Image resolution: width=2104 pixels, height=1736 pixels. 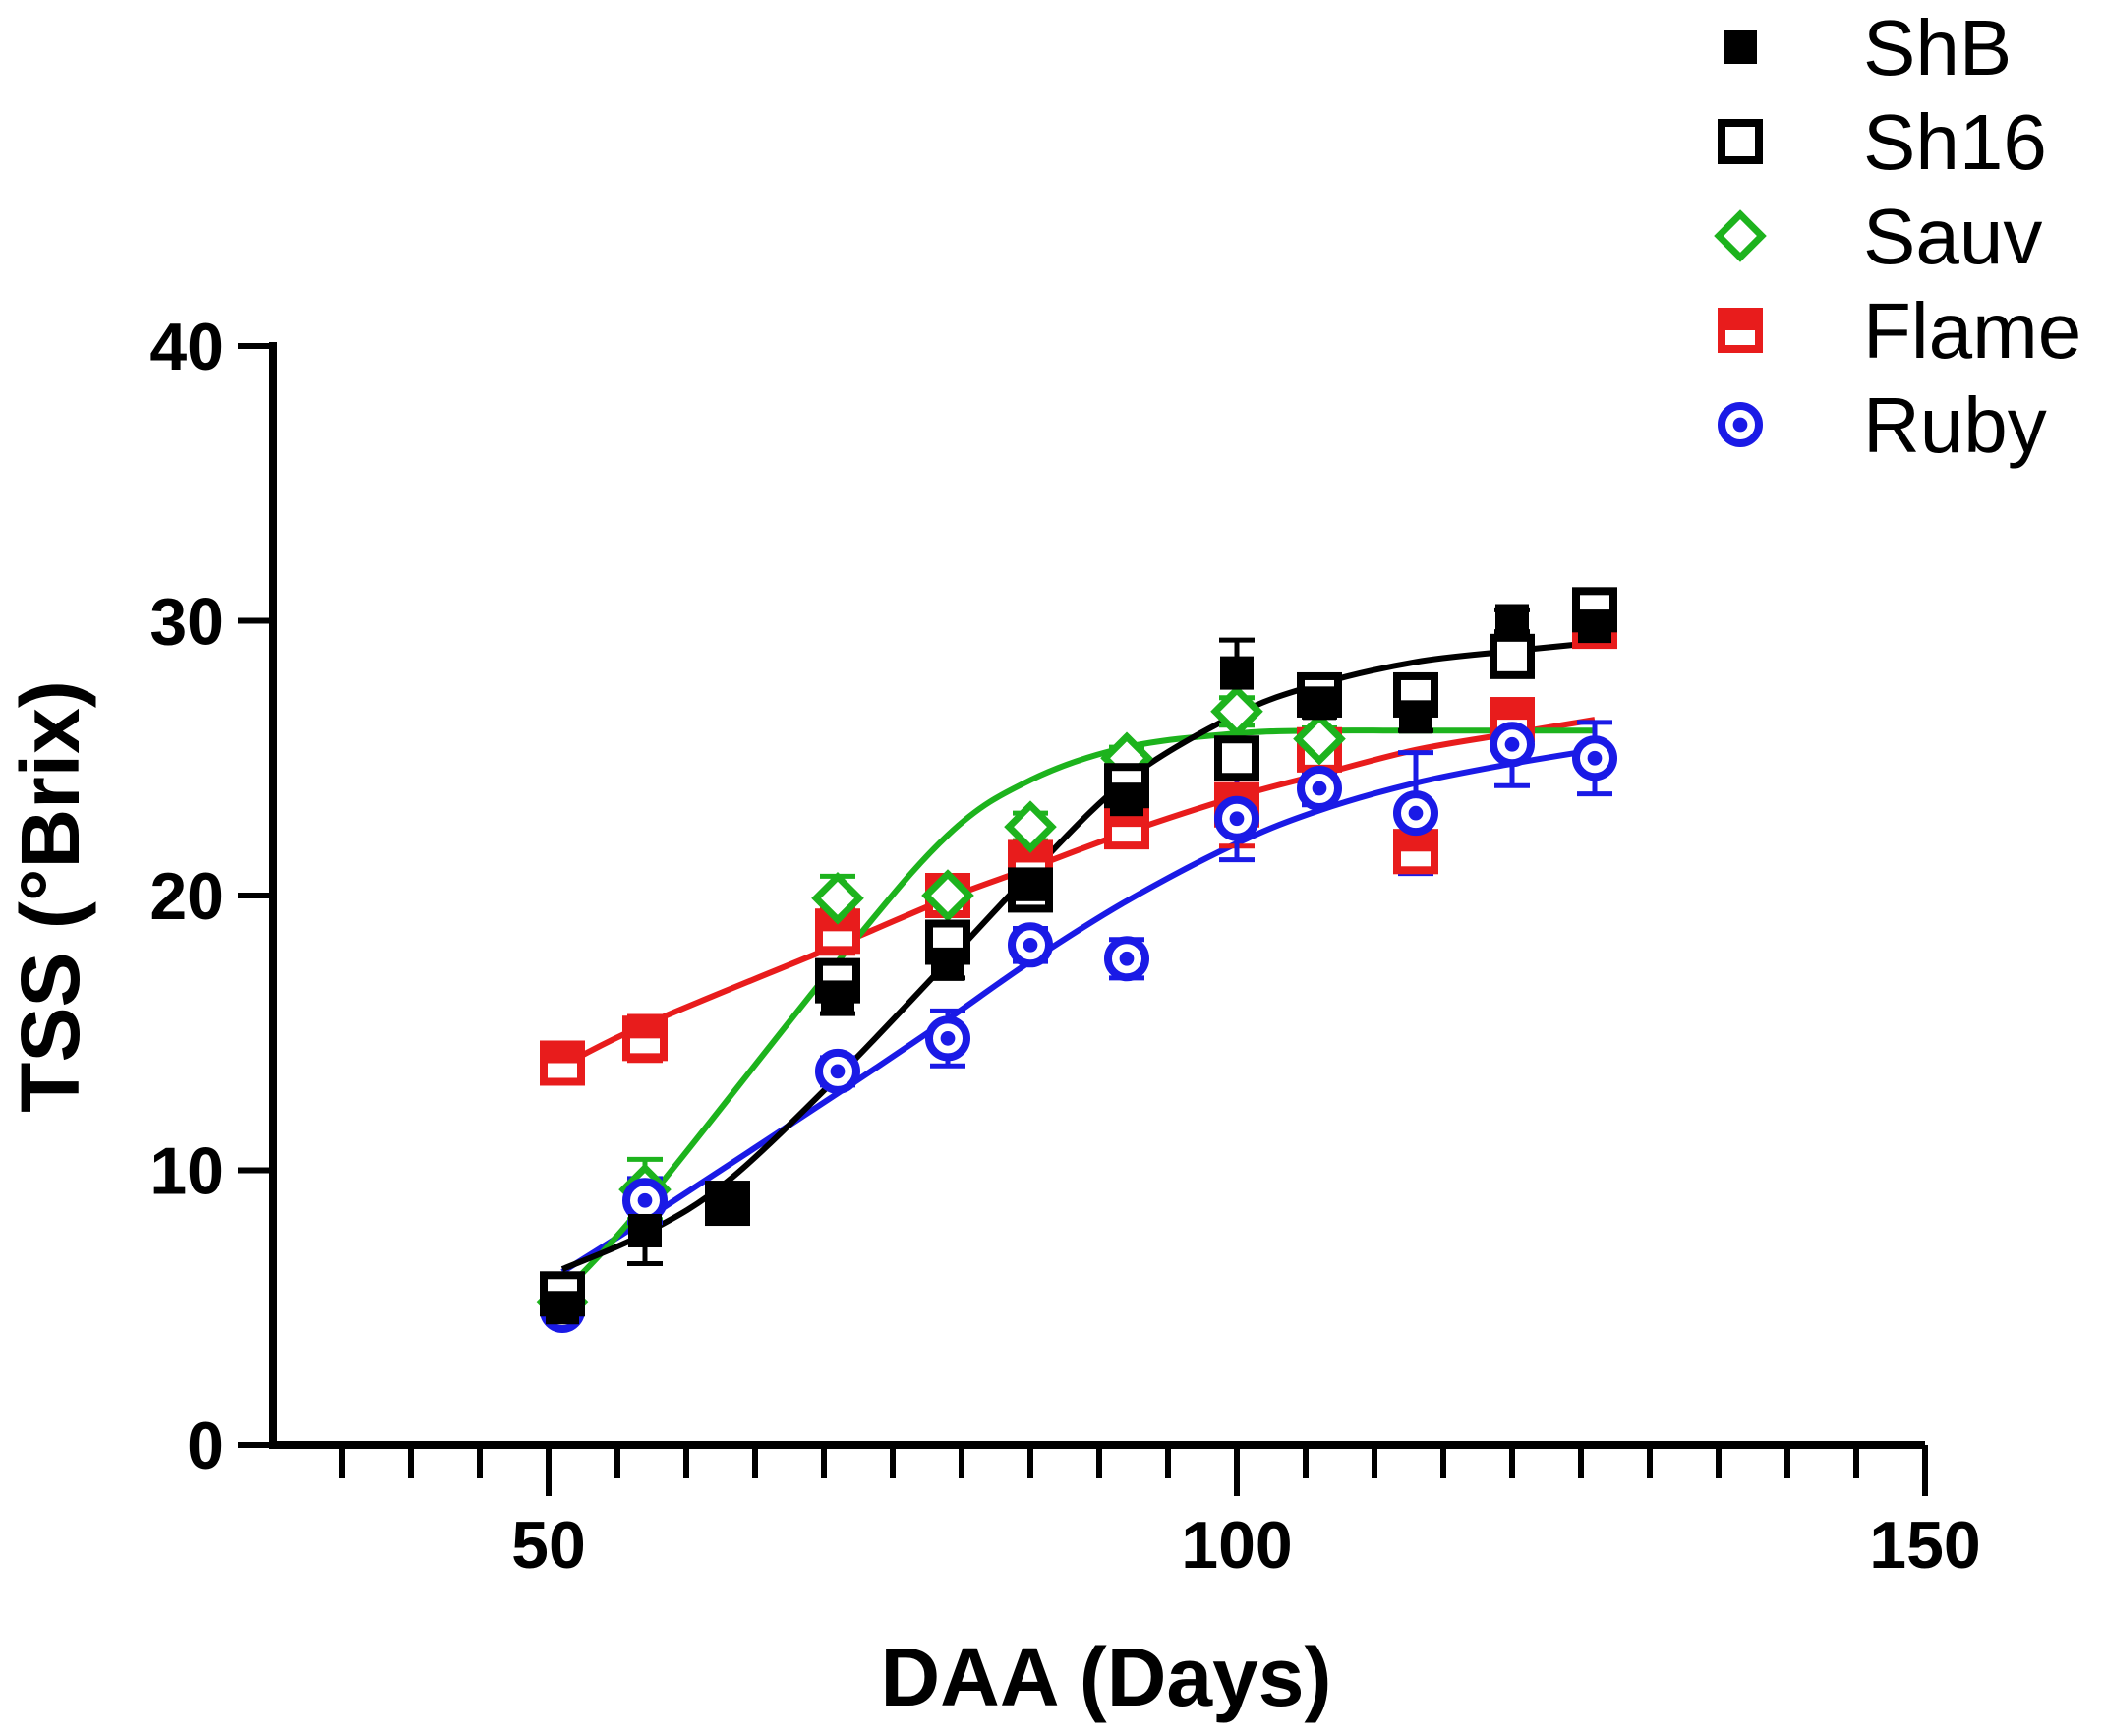 What do you see at coordinates (1952, 236) in the screenshot?
I see `legend-label: Sauv` at bounding box center [1952, 236].